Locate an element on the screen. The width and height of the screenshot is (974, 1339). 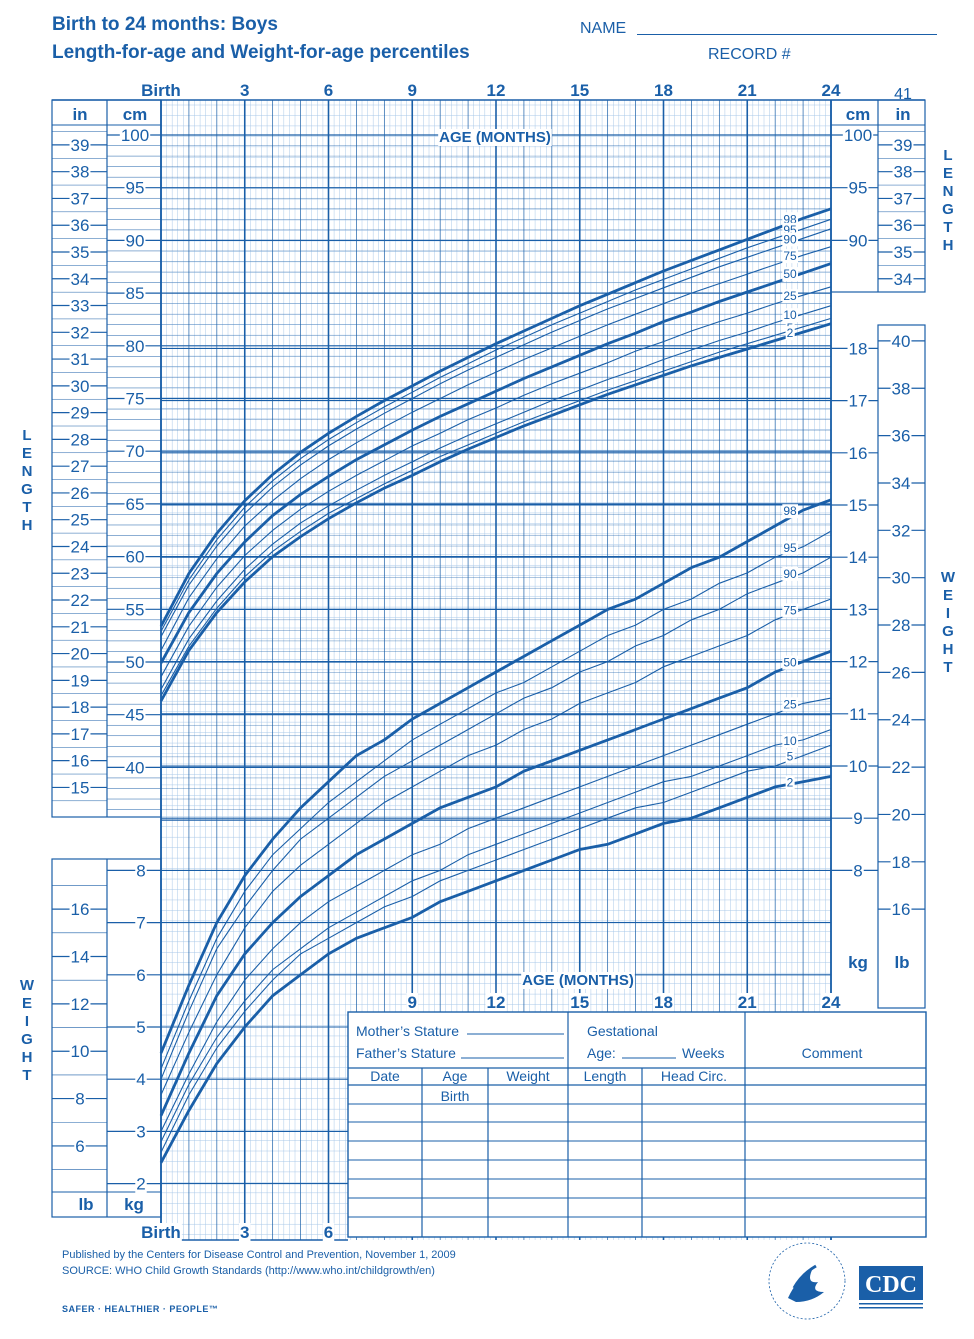
right-length-cm-label-bg is located at coordinates (858, 188).